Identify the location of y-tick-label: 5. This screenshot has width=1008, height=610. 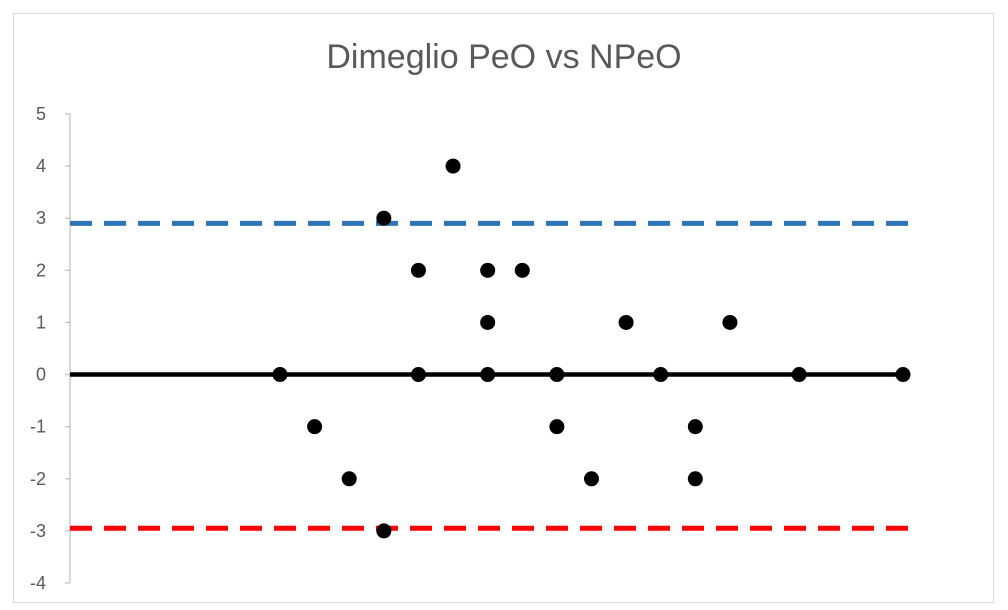
(41, 114).